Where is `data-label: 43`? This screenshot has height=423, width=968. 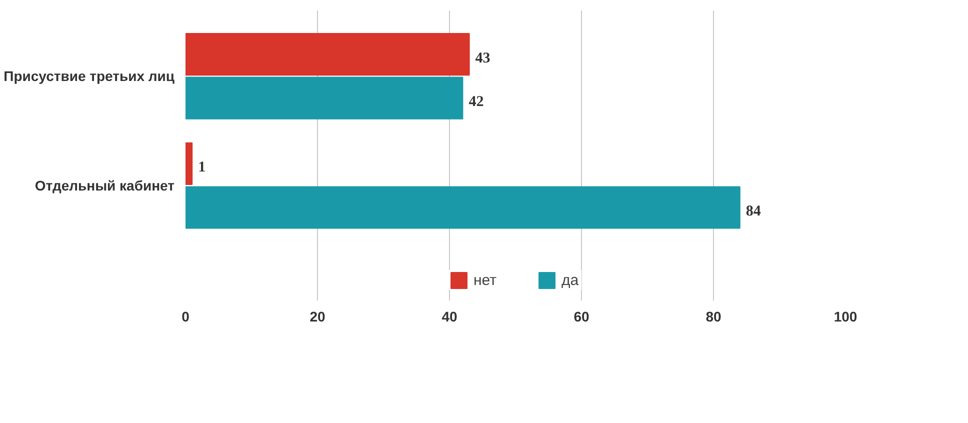 data-label: 43 is located at coordinates (482, 58).